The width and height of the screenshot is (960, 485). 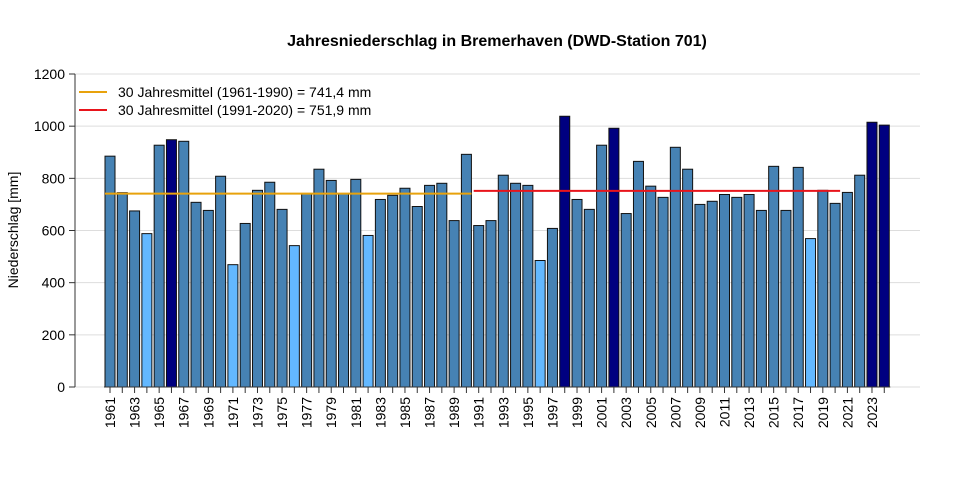 What do you see at coordinates (774, 412) in the screenshot?
I see `x-tick-label: 2015` at bounding box center [774, 412].